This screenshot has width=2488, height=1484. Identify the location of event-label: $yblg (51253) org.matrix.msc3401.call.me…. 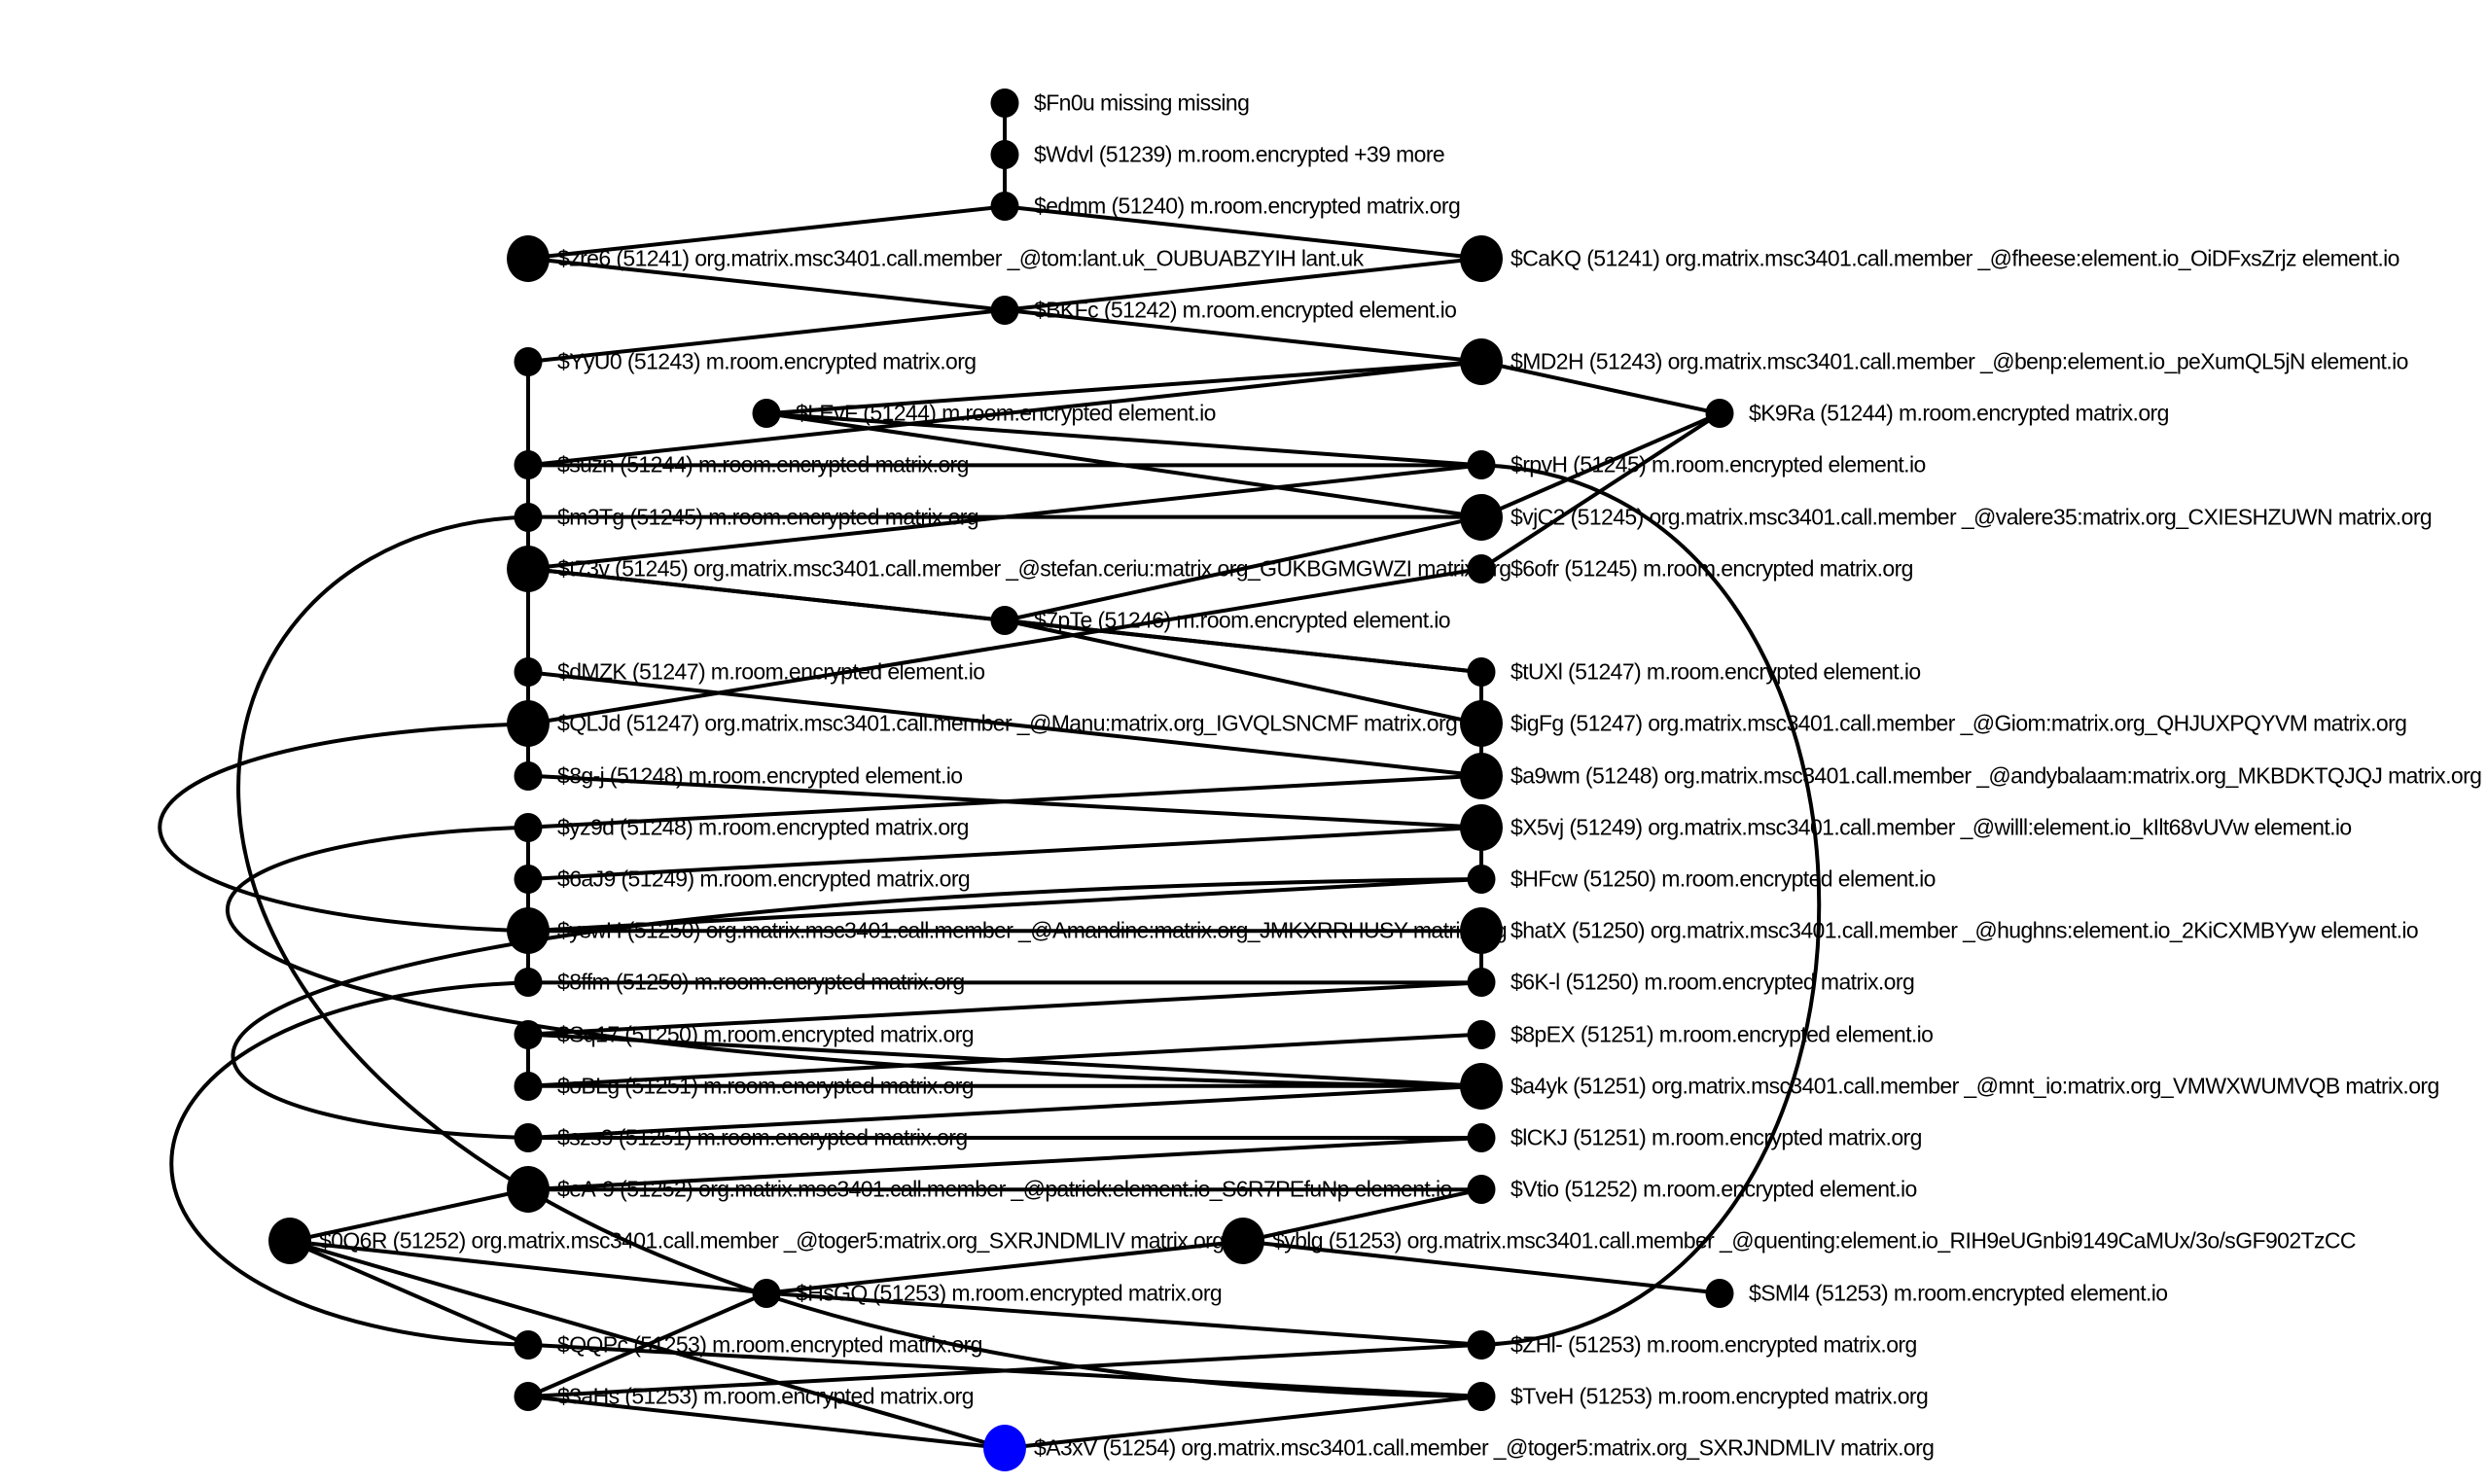
(1814, 1241).